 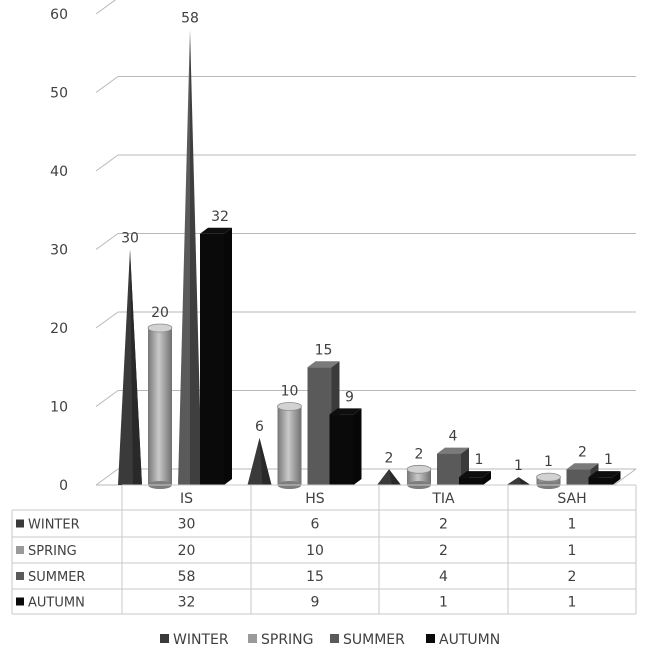 I want to click on bar-spring-is, so click(x=160, y=406).